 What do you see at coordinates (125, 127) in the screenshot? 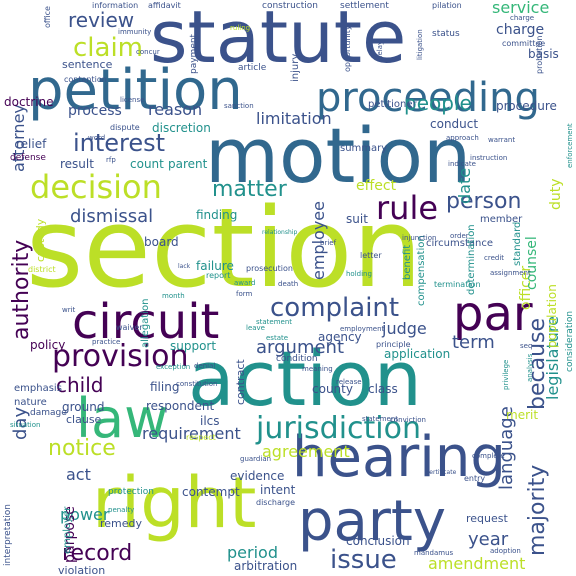
I see `word-dispute: dispute` at bounding box center [125, 127].